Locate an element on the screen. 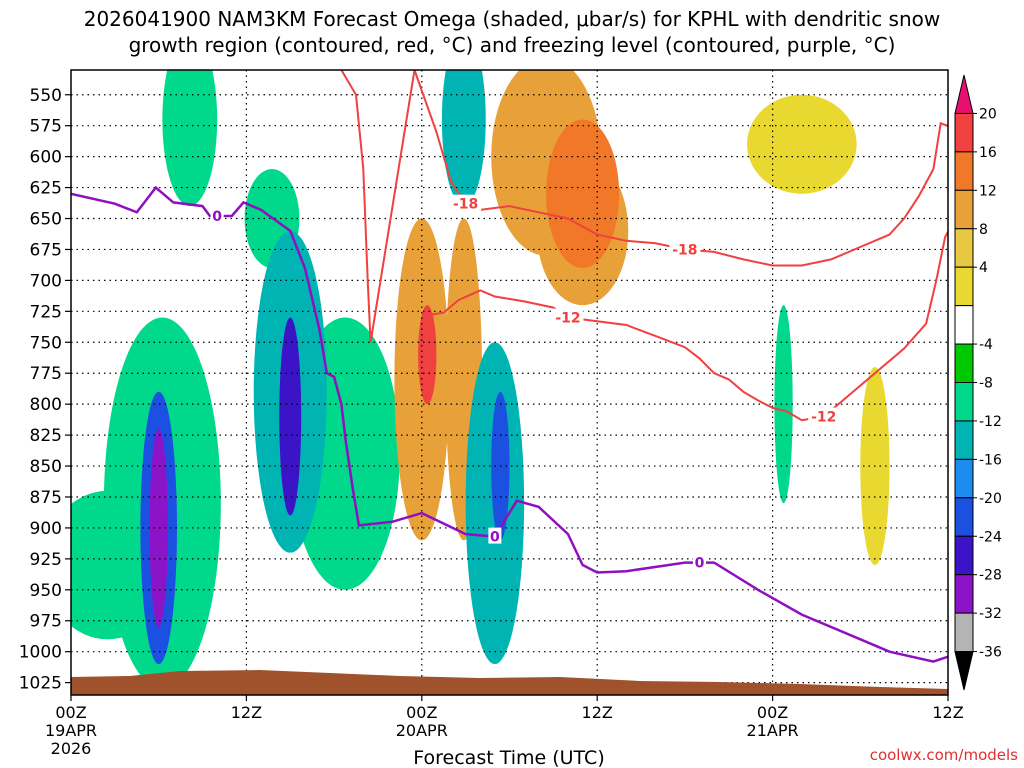 The height and width of the screenshot is (768, 1024). x-tick-date-label: 21APR is located at coordinates (773, 730).